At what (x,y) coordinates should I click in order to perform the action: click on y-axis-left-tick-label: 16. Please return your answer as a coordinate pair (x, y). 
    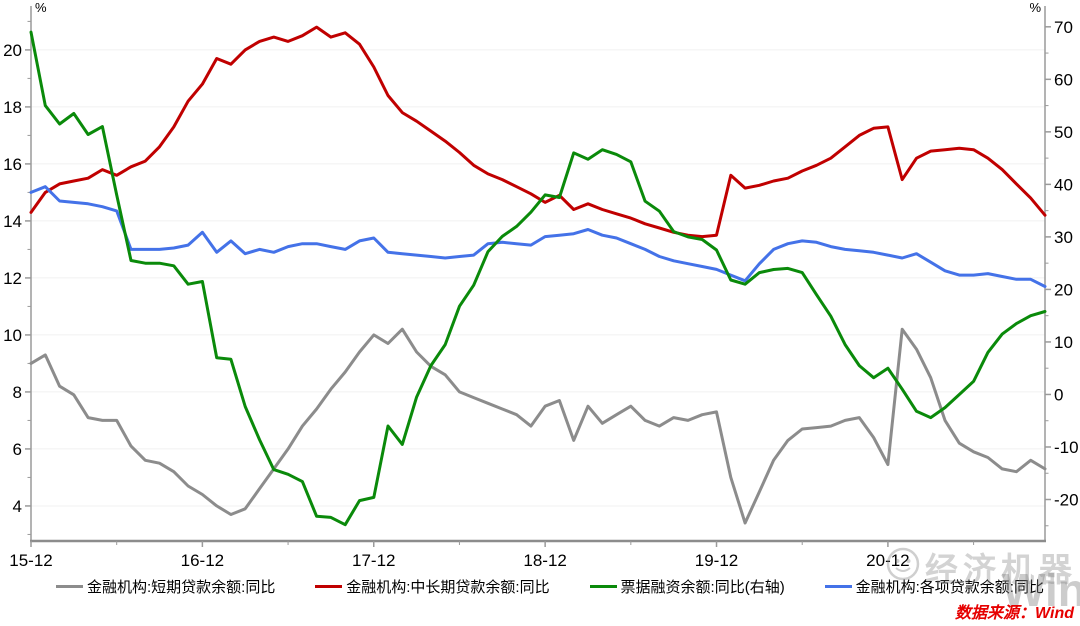
    Looking at the image, I should click on (12, 164).